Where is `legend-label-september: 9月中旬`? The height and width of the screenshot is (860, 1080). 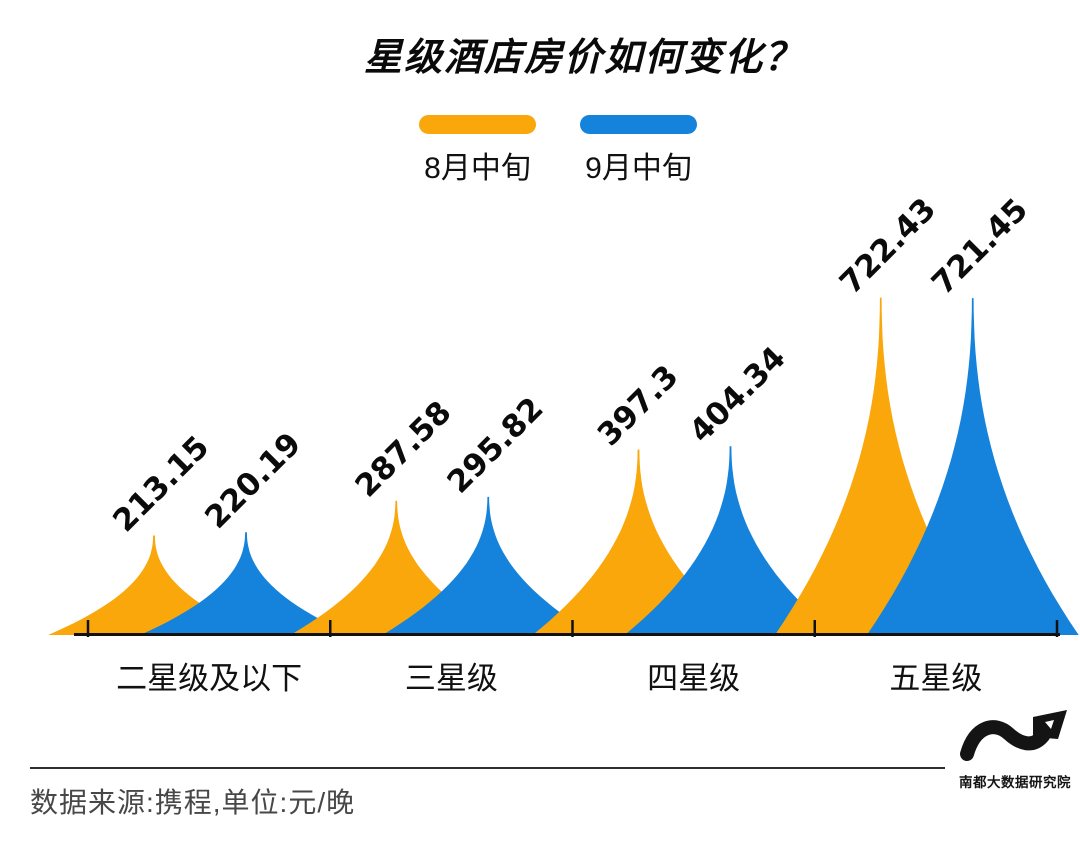
legend-label-september: 9月中旬 is located at coordinates (638, 168).